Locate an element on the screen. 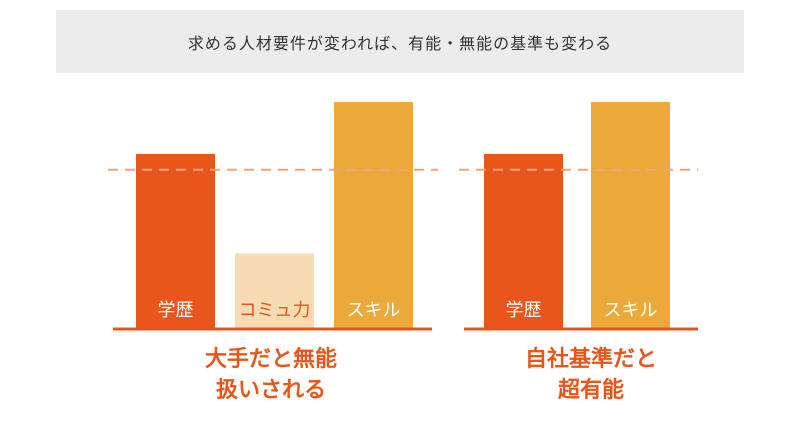 The height and width of the screenshot is (430, 800). header-text: 求める人材要件が変われば、有能・無能の基準も変わる is located at coordinates (400, 43).